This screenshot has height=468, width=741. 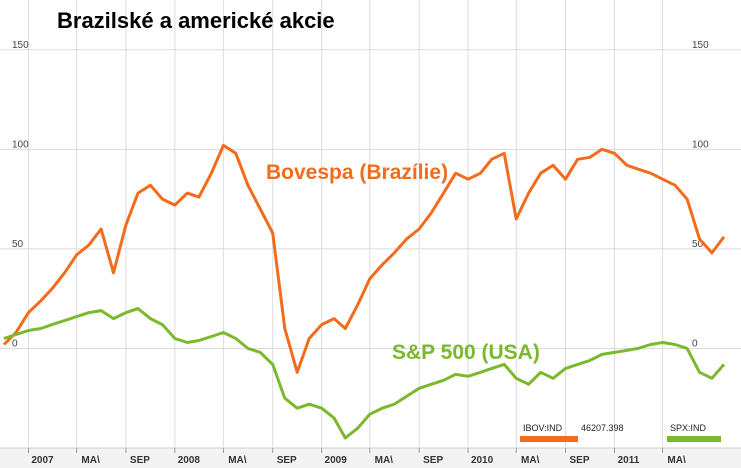 I want to click on legend-bovespa-swatch, so click(x=549, y=439).